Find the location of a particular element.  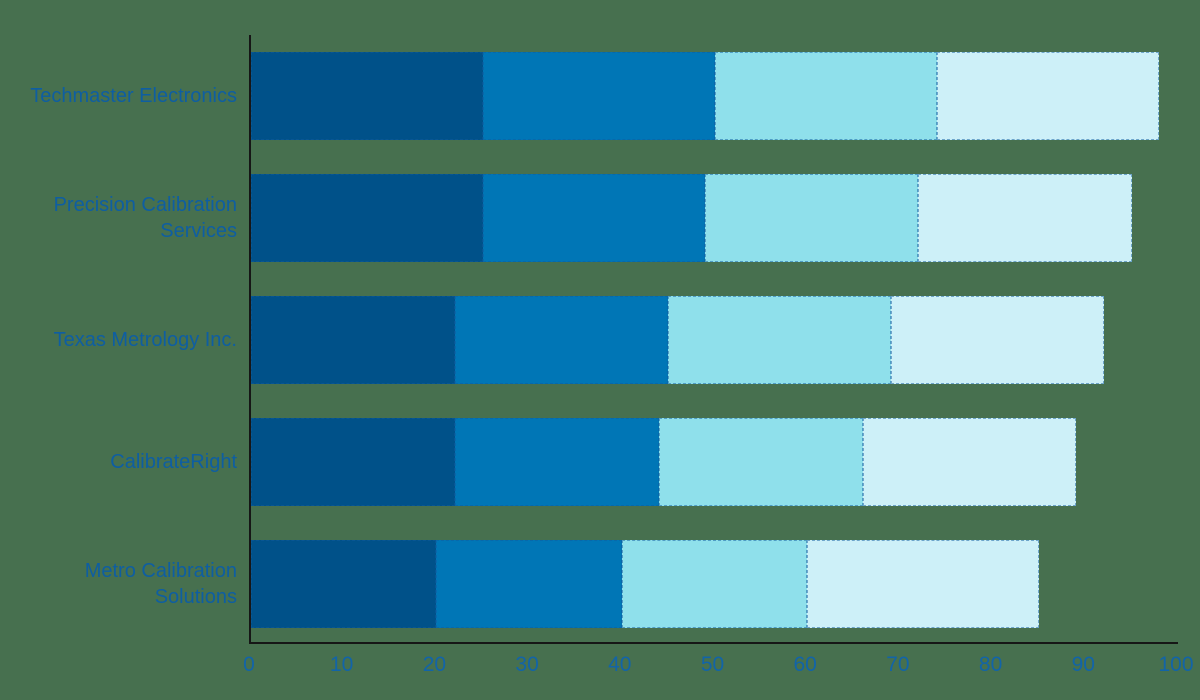

x-tick-label: 80 is located at coordinates (990, 664).